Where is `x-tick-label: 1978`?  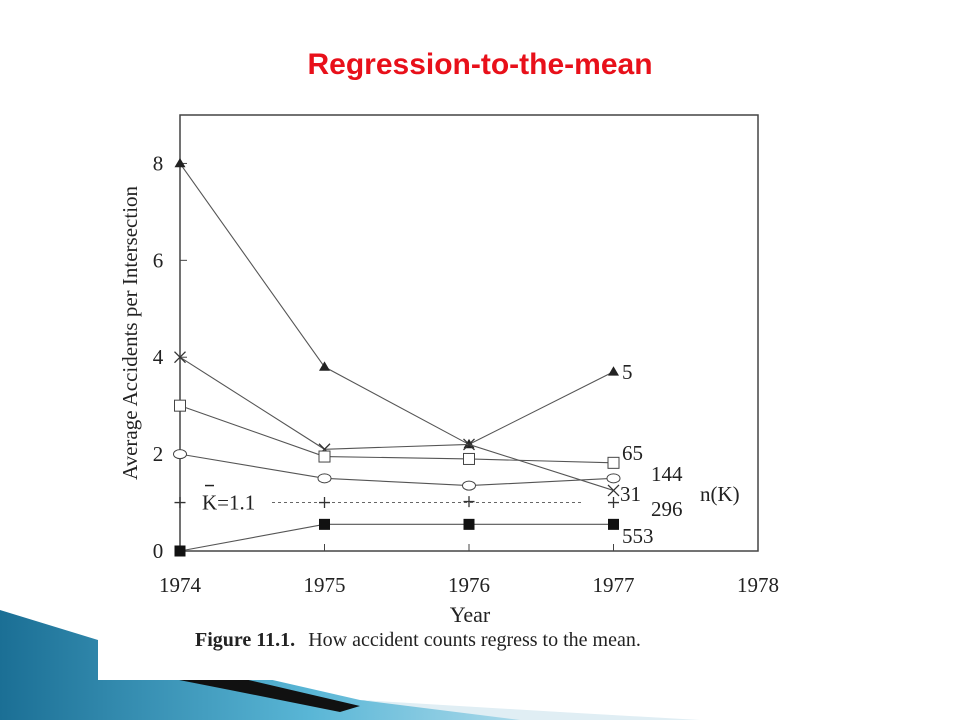 x-tick-label: 1978 is located at coordinates (758, 585).